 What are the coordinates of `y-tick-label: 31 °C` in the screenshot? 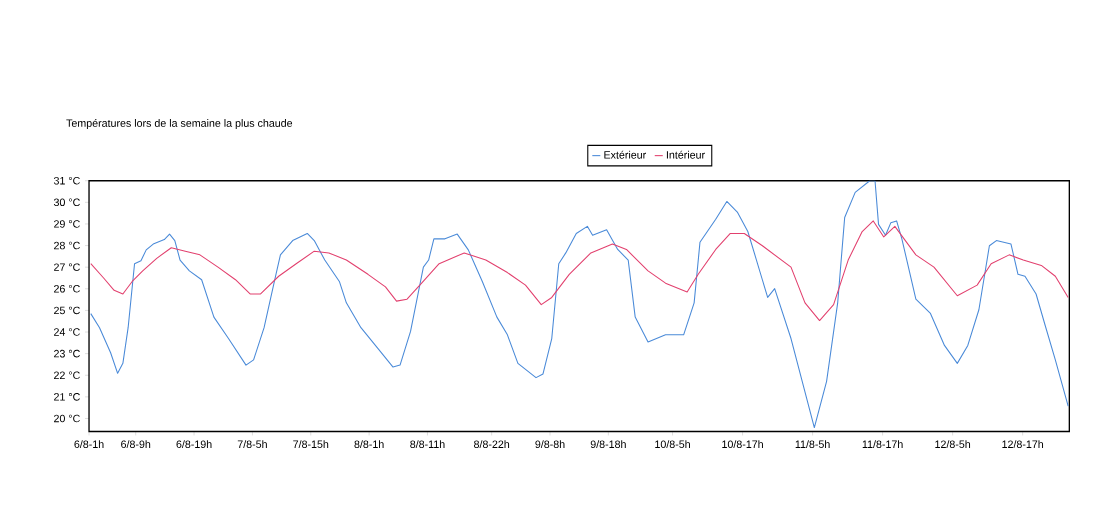 It's located at (66, 180).